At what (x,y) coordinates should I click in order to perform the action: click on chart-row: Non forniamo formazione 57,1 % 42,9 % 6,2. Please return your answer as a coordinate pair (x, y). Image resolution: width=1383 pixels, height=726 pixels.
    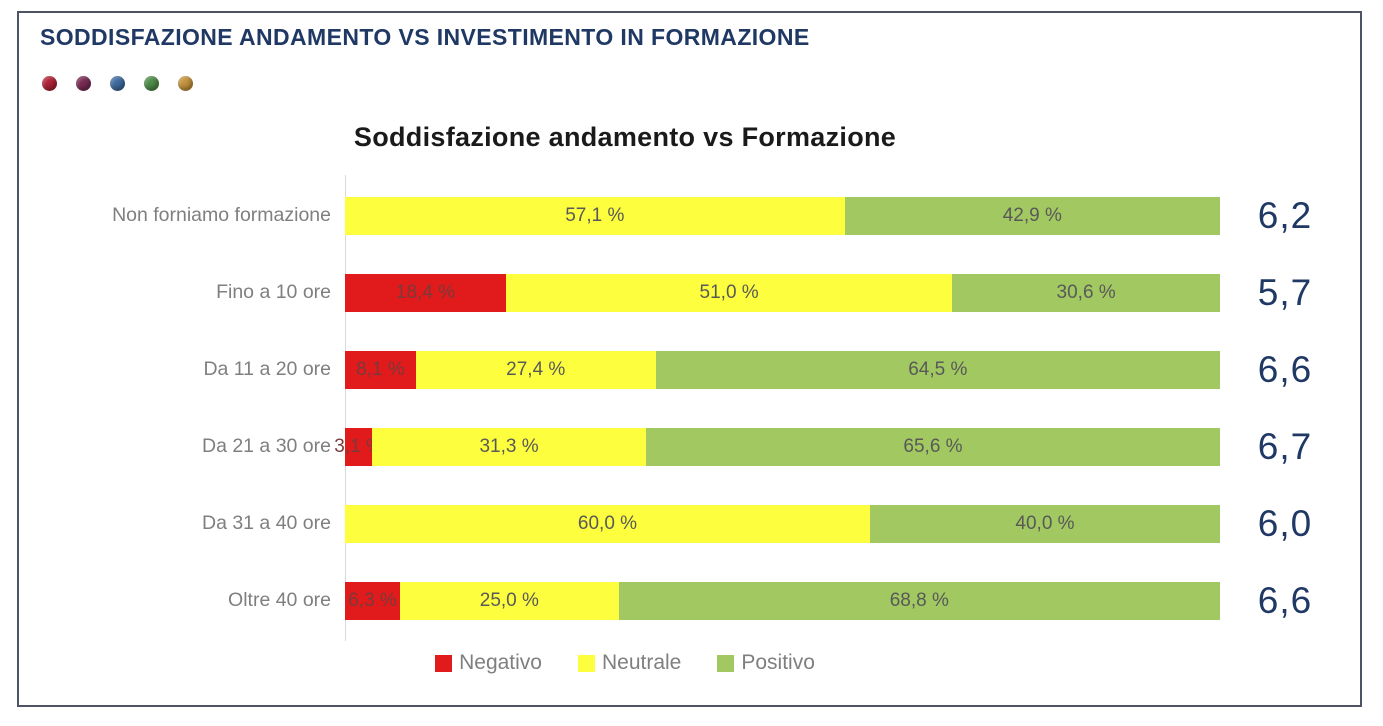
    Looking at the image, I should click on (695, 215).